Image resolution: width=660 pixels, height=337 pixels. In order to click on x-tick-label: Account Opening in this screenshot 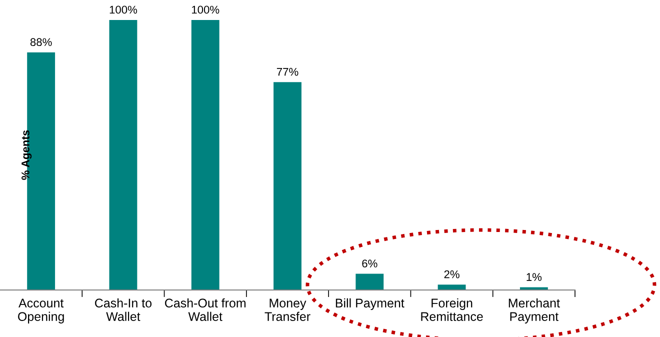, I will do `click(41, 311)`.